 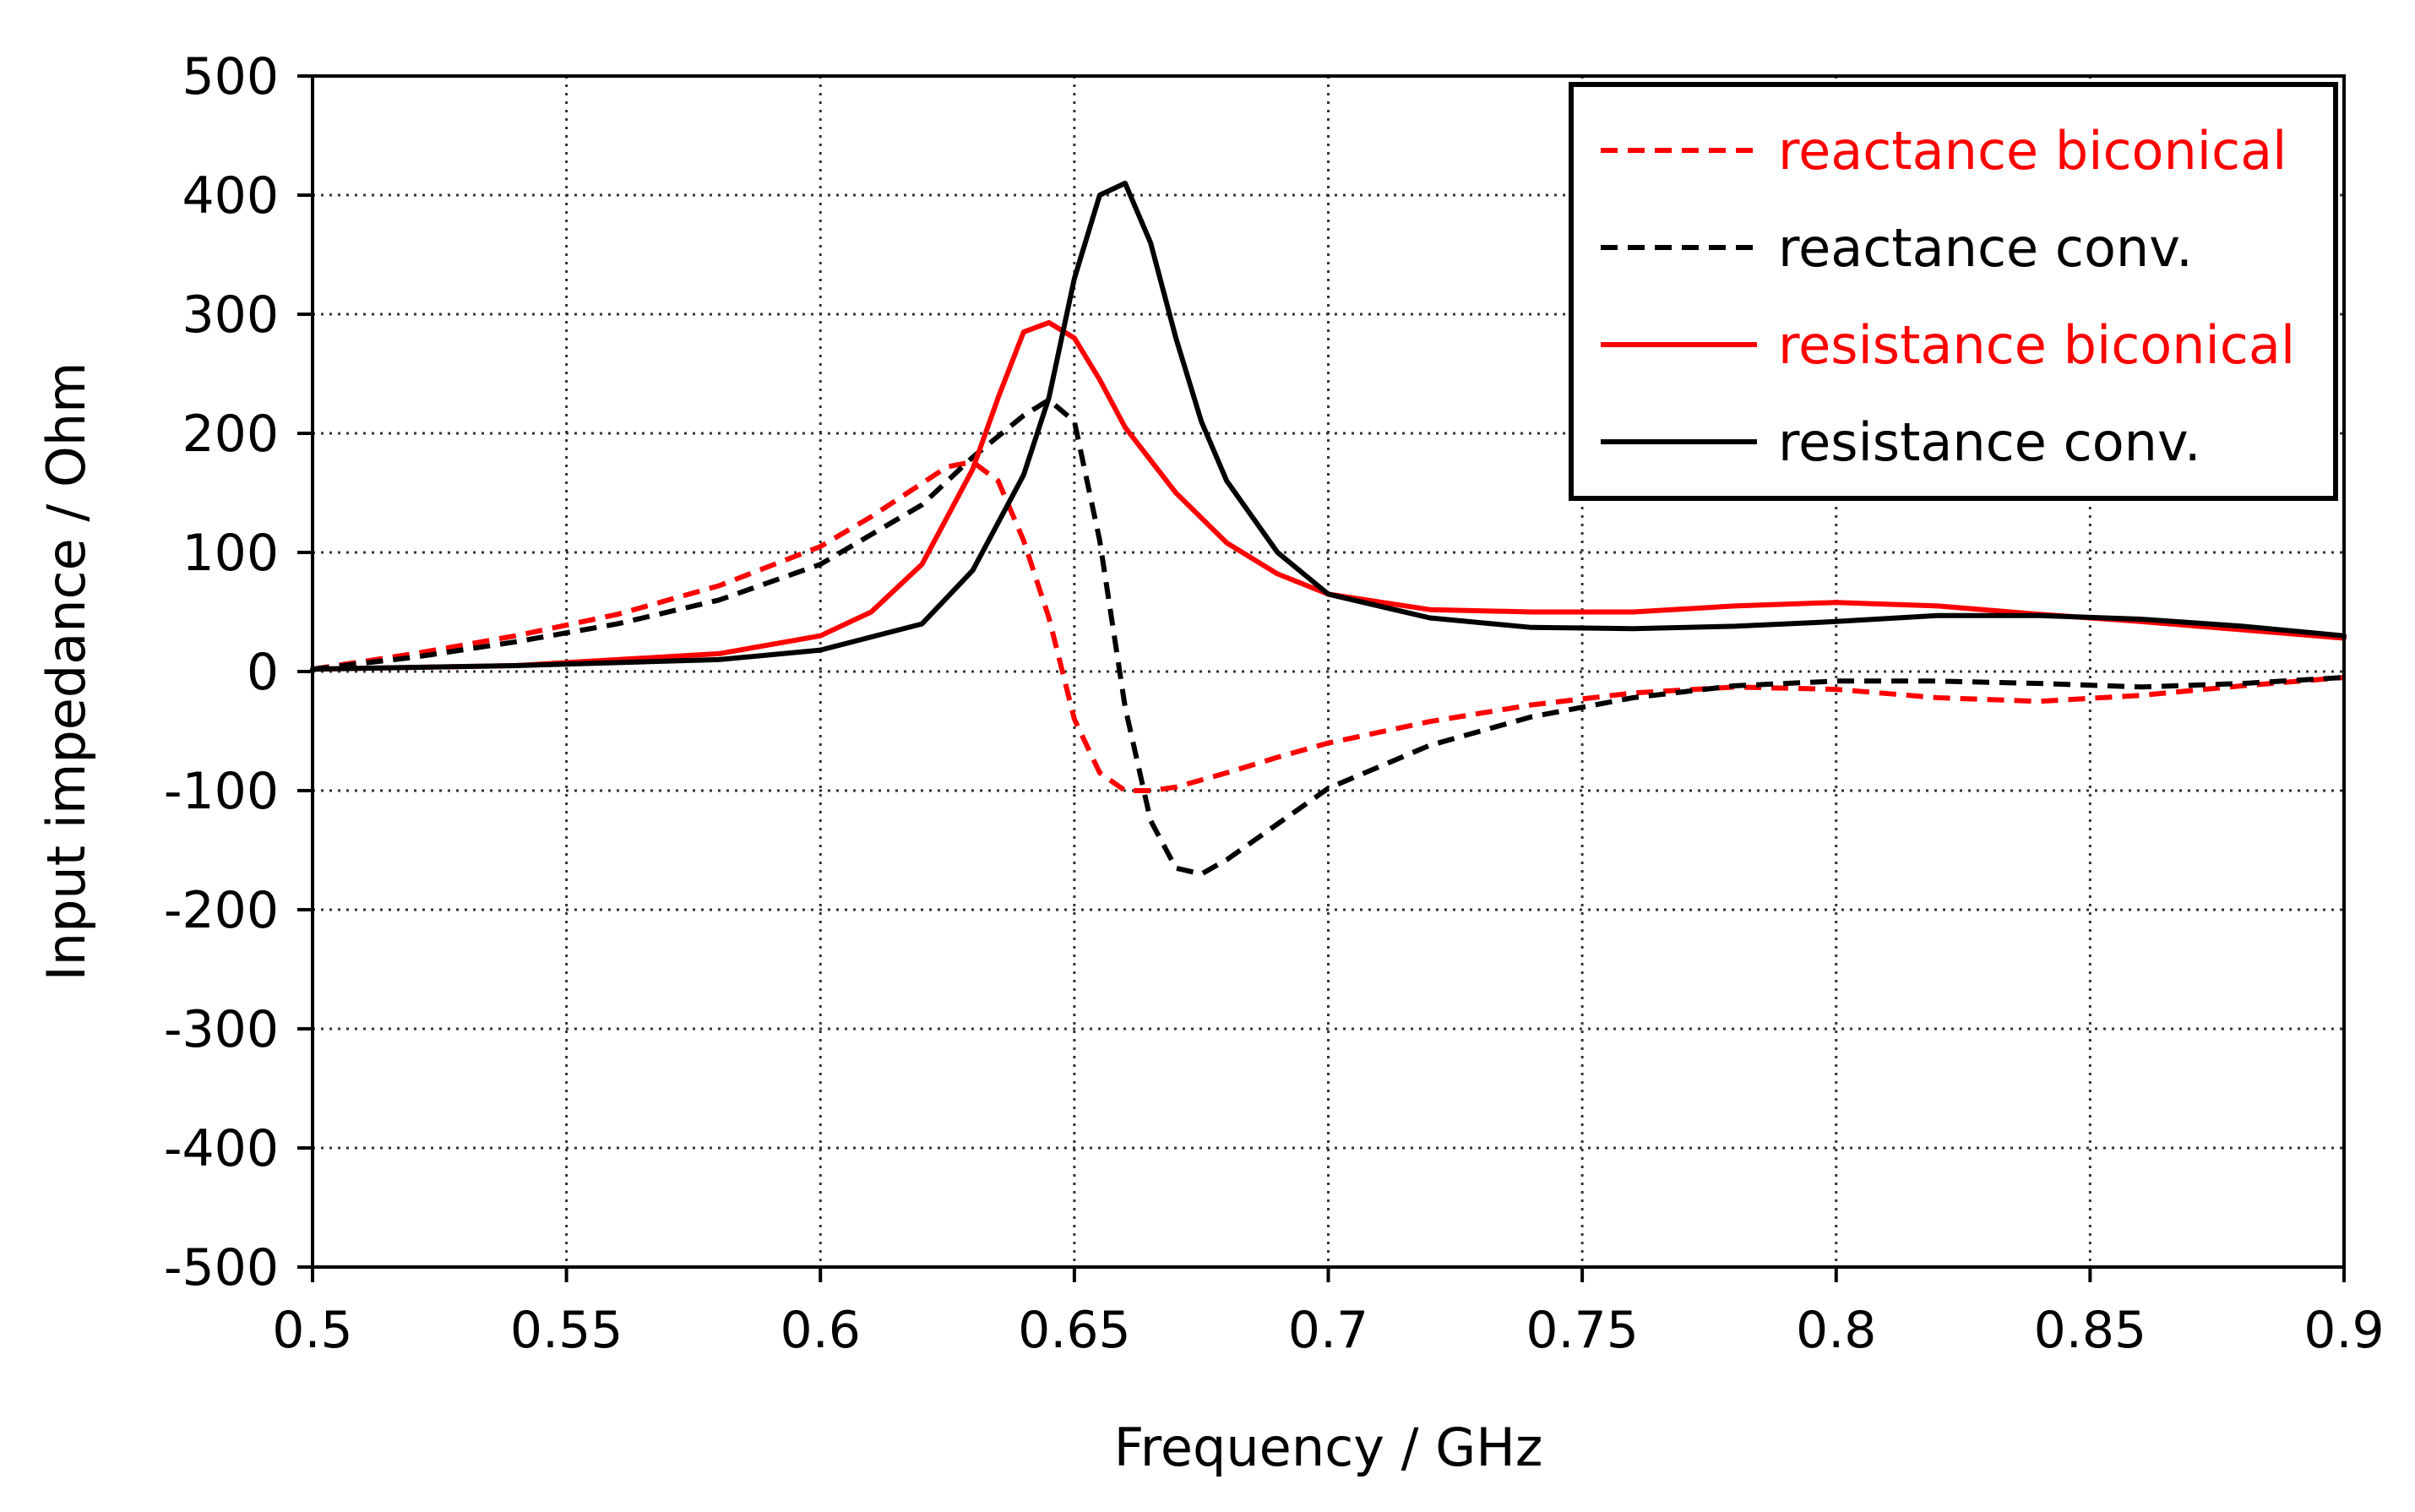 I want to click on y-tick-label: 100, so click(x=230, y=554).